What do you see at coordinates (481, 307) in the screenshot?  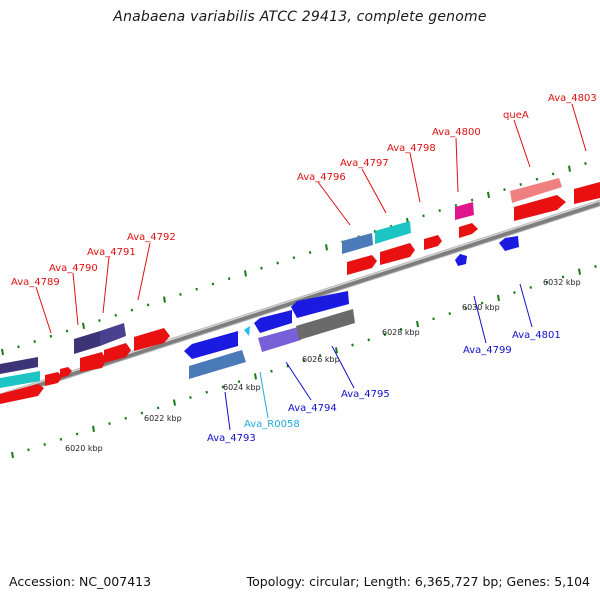 I see `ruler-tick-label: 6030 kbp` at bounding box center [481, 307].